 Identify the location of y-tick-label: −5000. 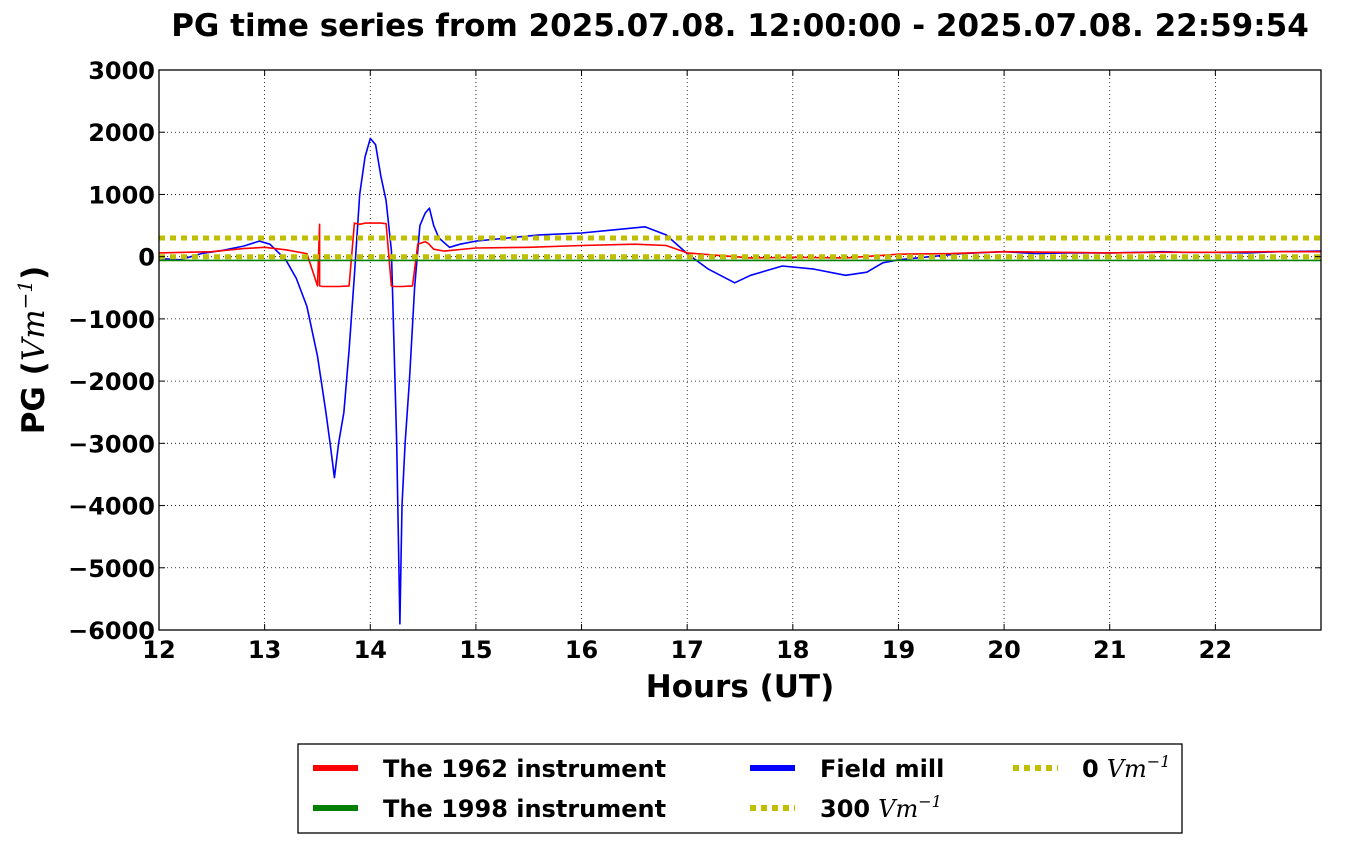
(111, 569).